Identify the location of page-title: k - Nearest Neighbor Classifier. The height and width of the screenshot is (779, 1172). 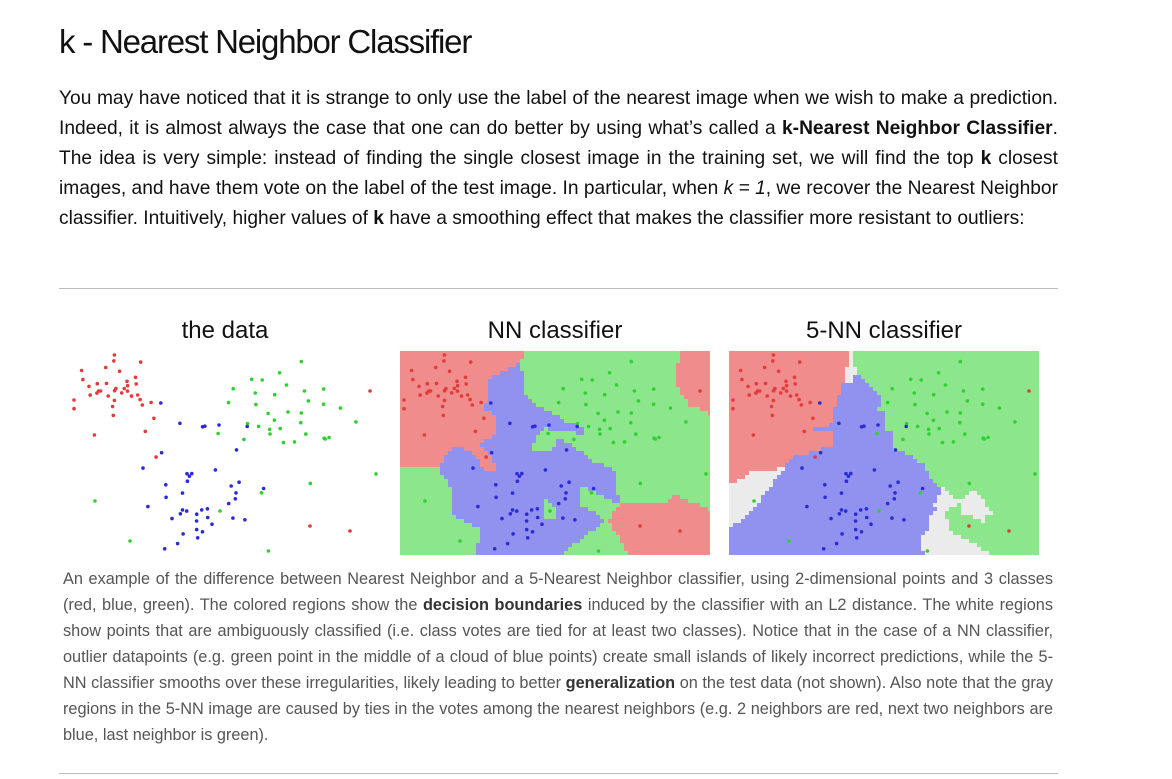
(265, 41).